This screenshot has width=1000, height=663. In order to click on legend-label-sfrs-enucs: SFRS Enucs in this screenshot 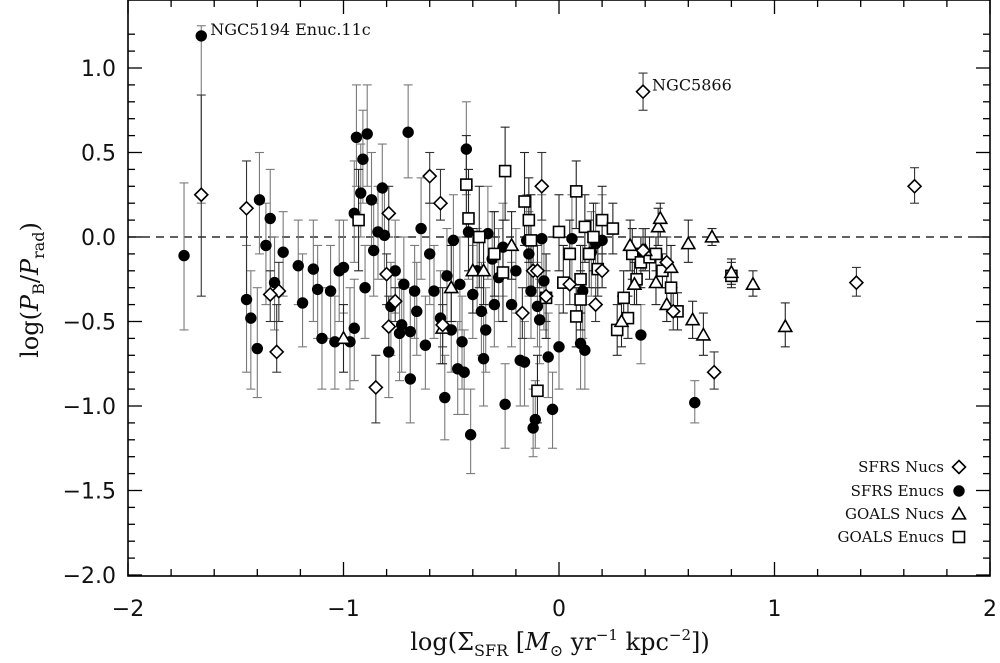, I will do `click(897, 491)`.